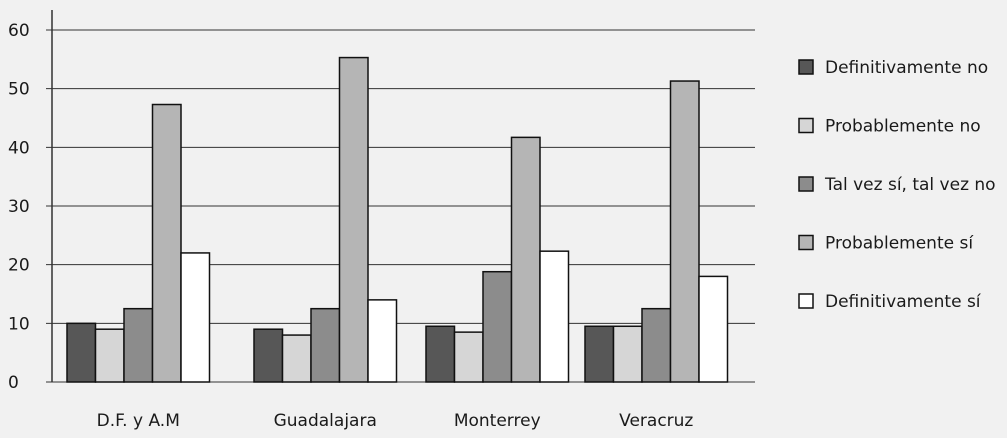 Image resolution: width=1007 pixels, height=438 pixels. Describe the element at coordinates (325, 421) in the screenshot. I see `category-label: Guadalajara` at that location.